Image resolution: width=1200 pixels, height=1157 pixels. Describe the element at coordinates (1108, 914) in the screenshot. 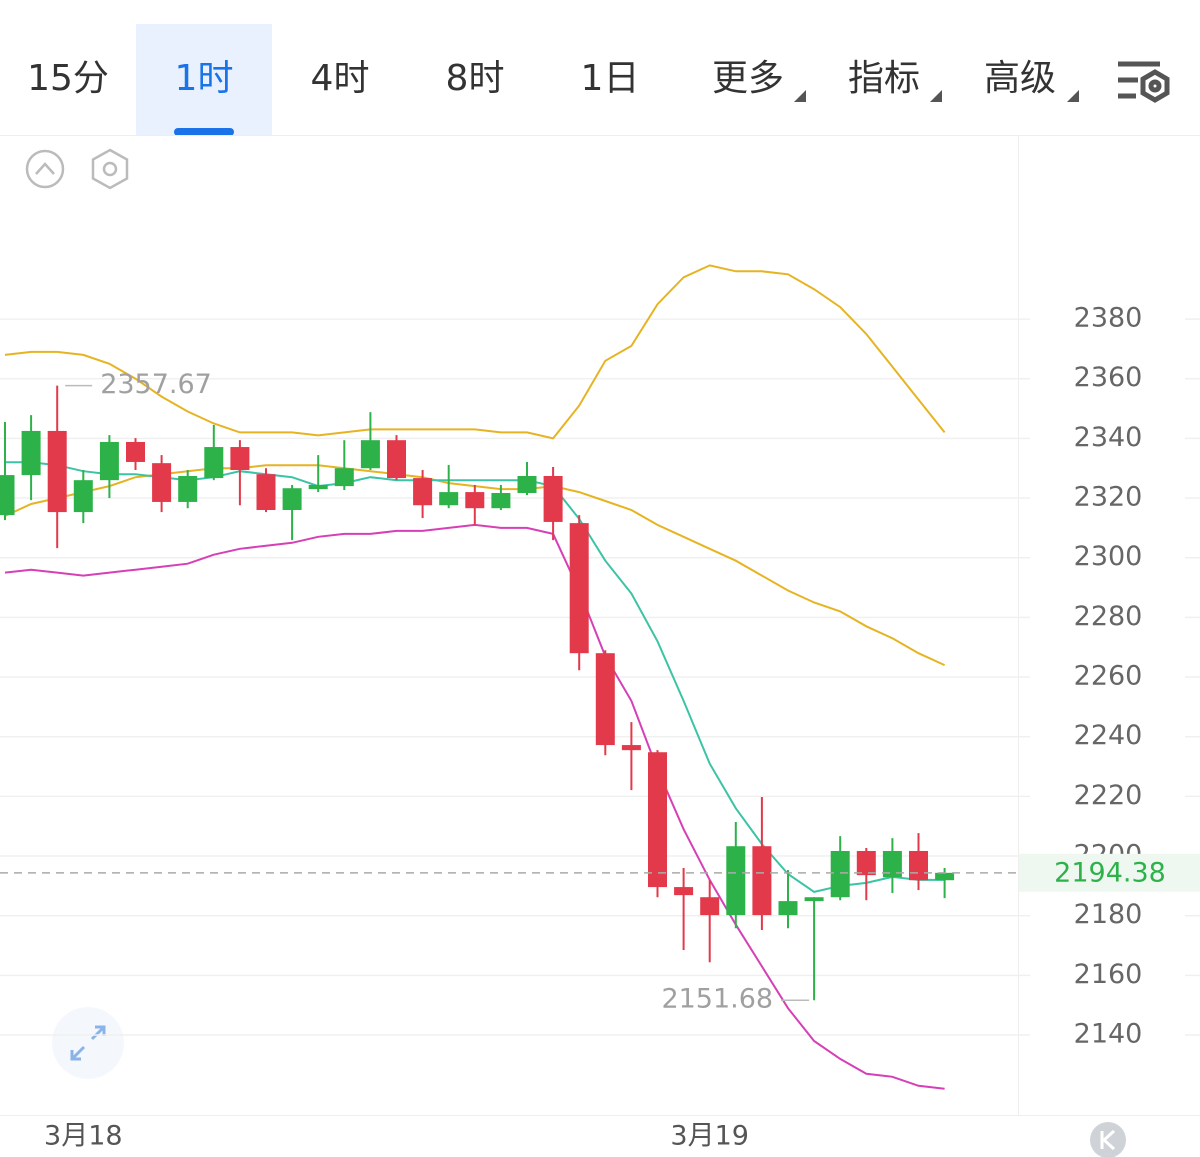

I see `y-tick-label: 2180` at that location.